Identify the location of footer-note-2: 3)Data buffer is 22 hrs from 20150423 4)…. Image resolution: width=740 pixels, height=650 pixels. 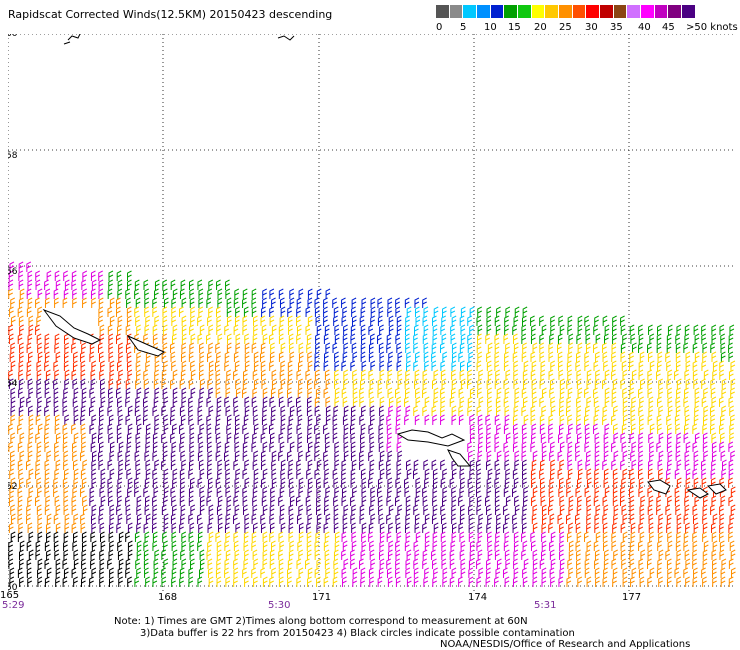
(357, 633).